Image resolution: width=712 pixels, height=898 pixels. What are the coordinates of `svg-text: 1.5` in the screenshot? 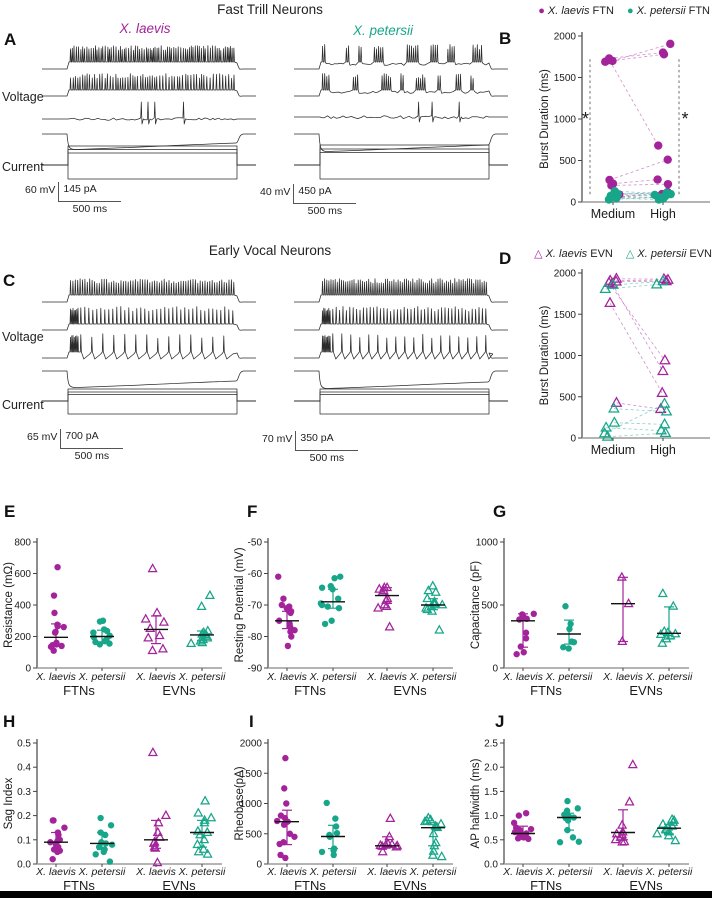 It's located at (491, 792).